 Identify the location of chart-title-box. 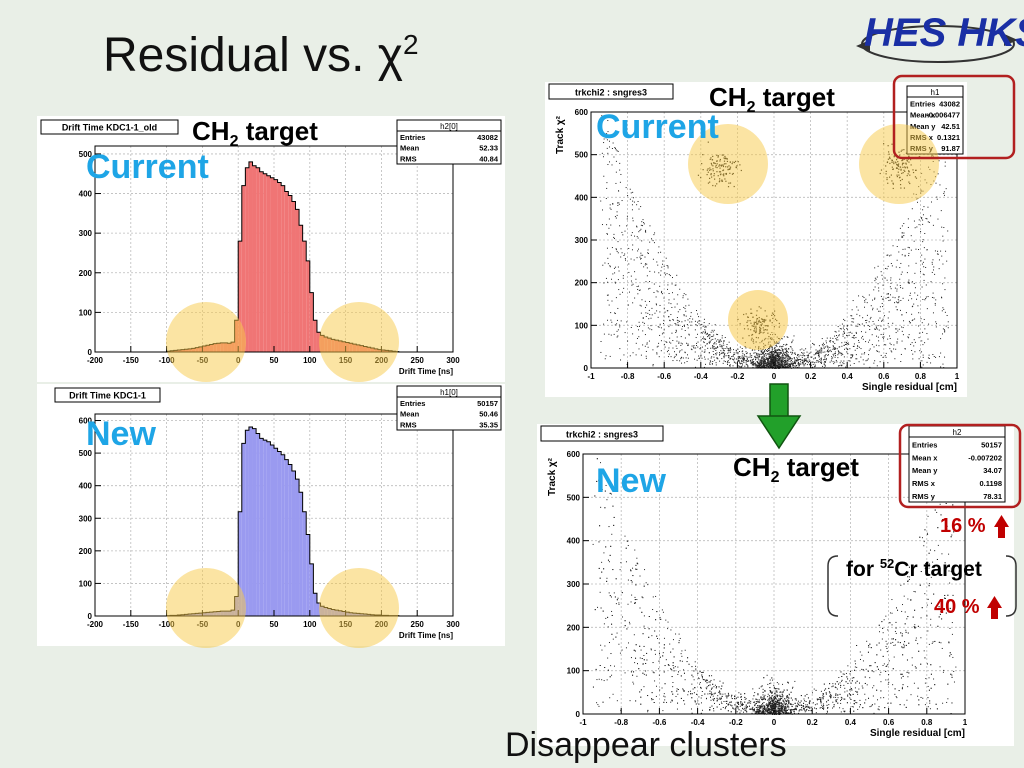
(109, 127).